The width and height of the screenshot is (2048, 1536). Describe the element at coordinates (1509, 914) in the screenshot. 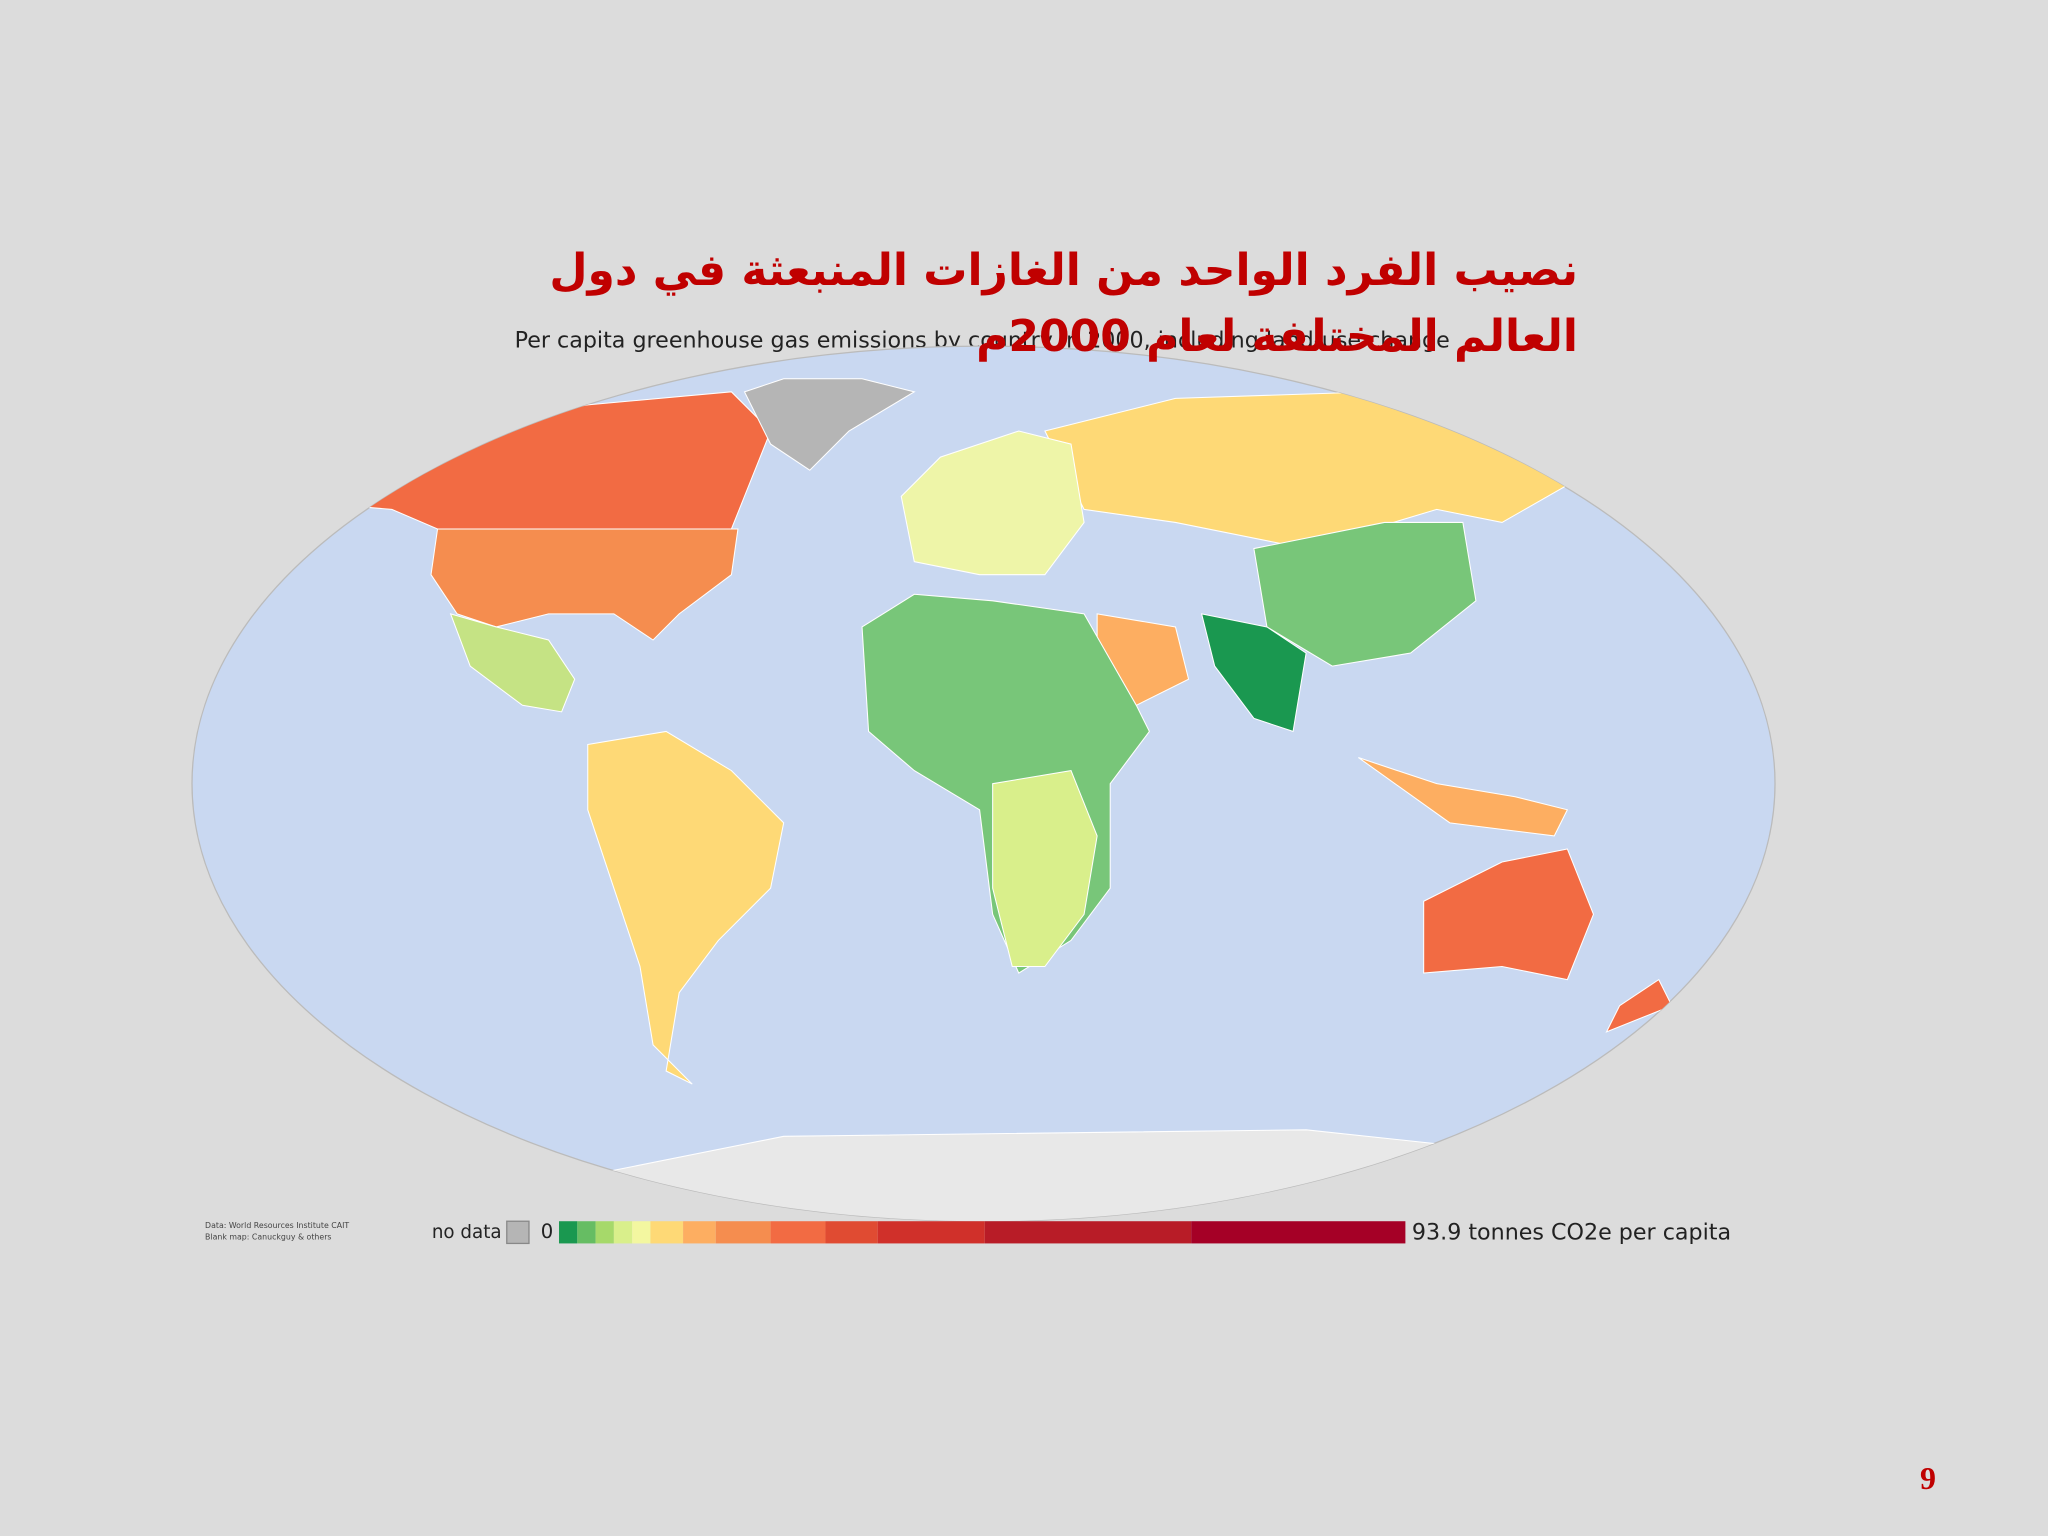

I see `australia` at that location.